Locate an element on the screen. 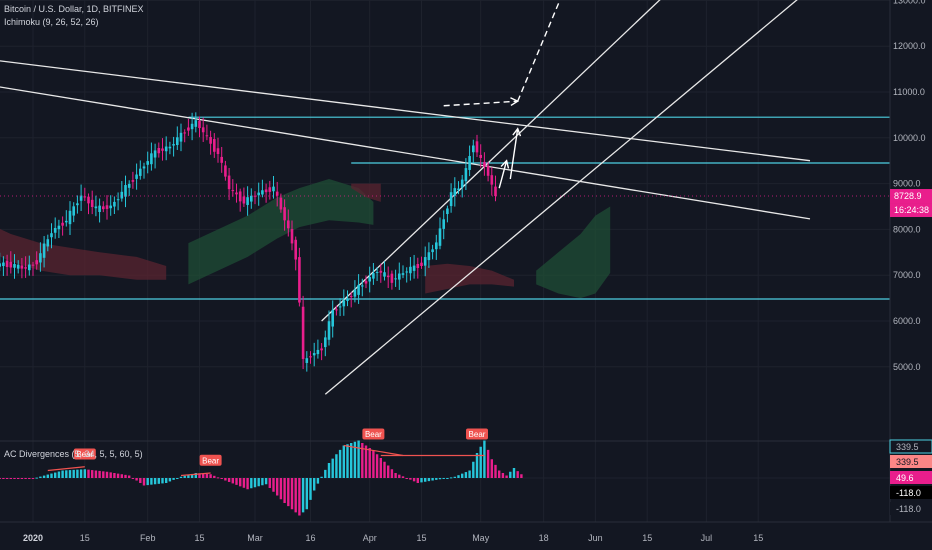  ichimoku-legend: Ichimoku (9, 26, 52, 26) is located at coordinates (51, 22).